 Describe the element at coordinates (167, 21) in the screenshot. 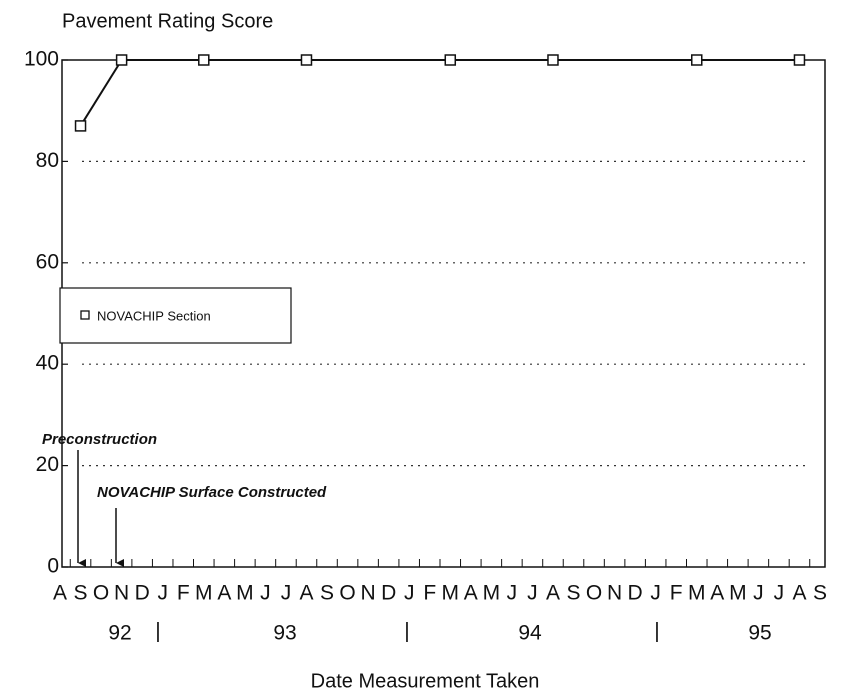

I see `y-axis-title: Pavement Rating Score` at that location.